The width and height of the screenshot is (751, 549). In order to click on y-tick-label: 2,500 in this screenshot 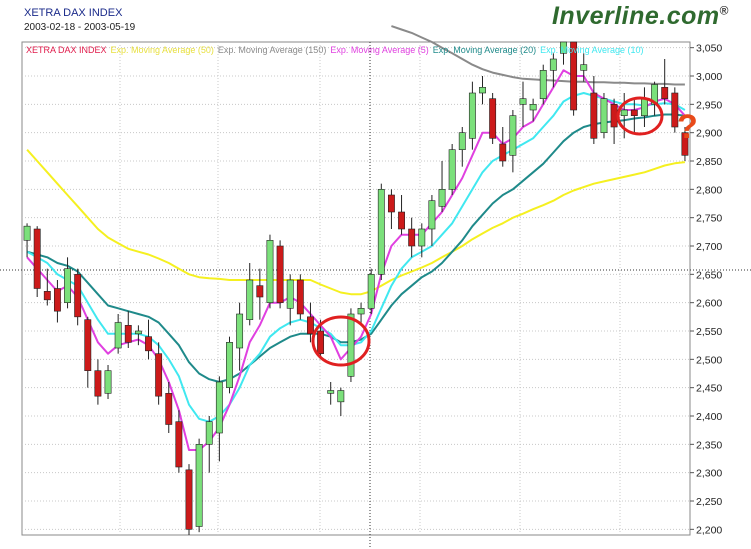, I will do `click(709, 360)`.